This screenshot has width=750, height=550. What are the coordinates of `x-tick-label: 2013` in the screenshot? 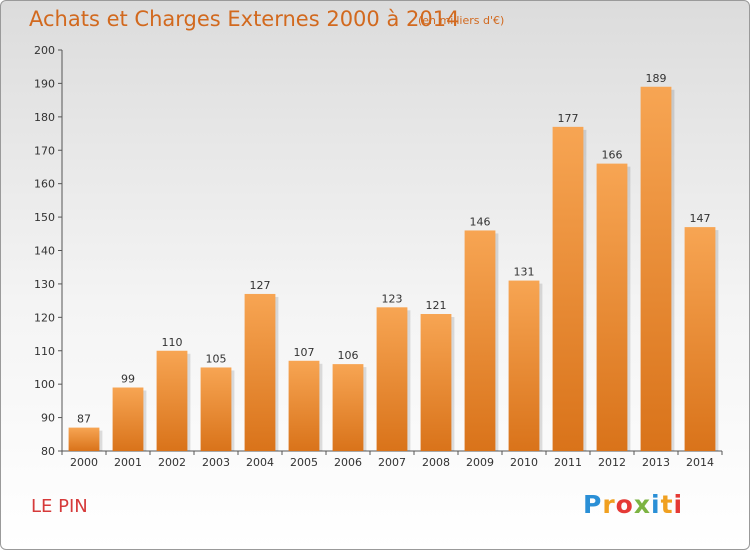 It's located at (656, 462).